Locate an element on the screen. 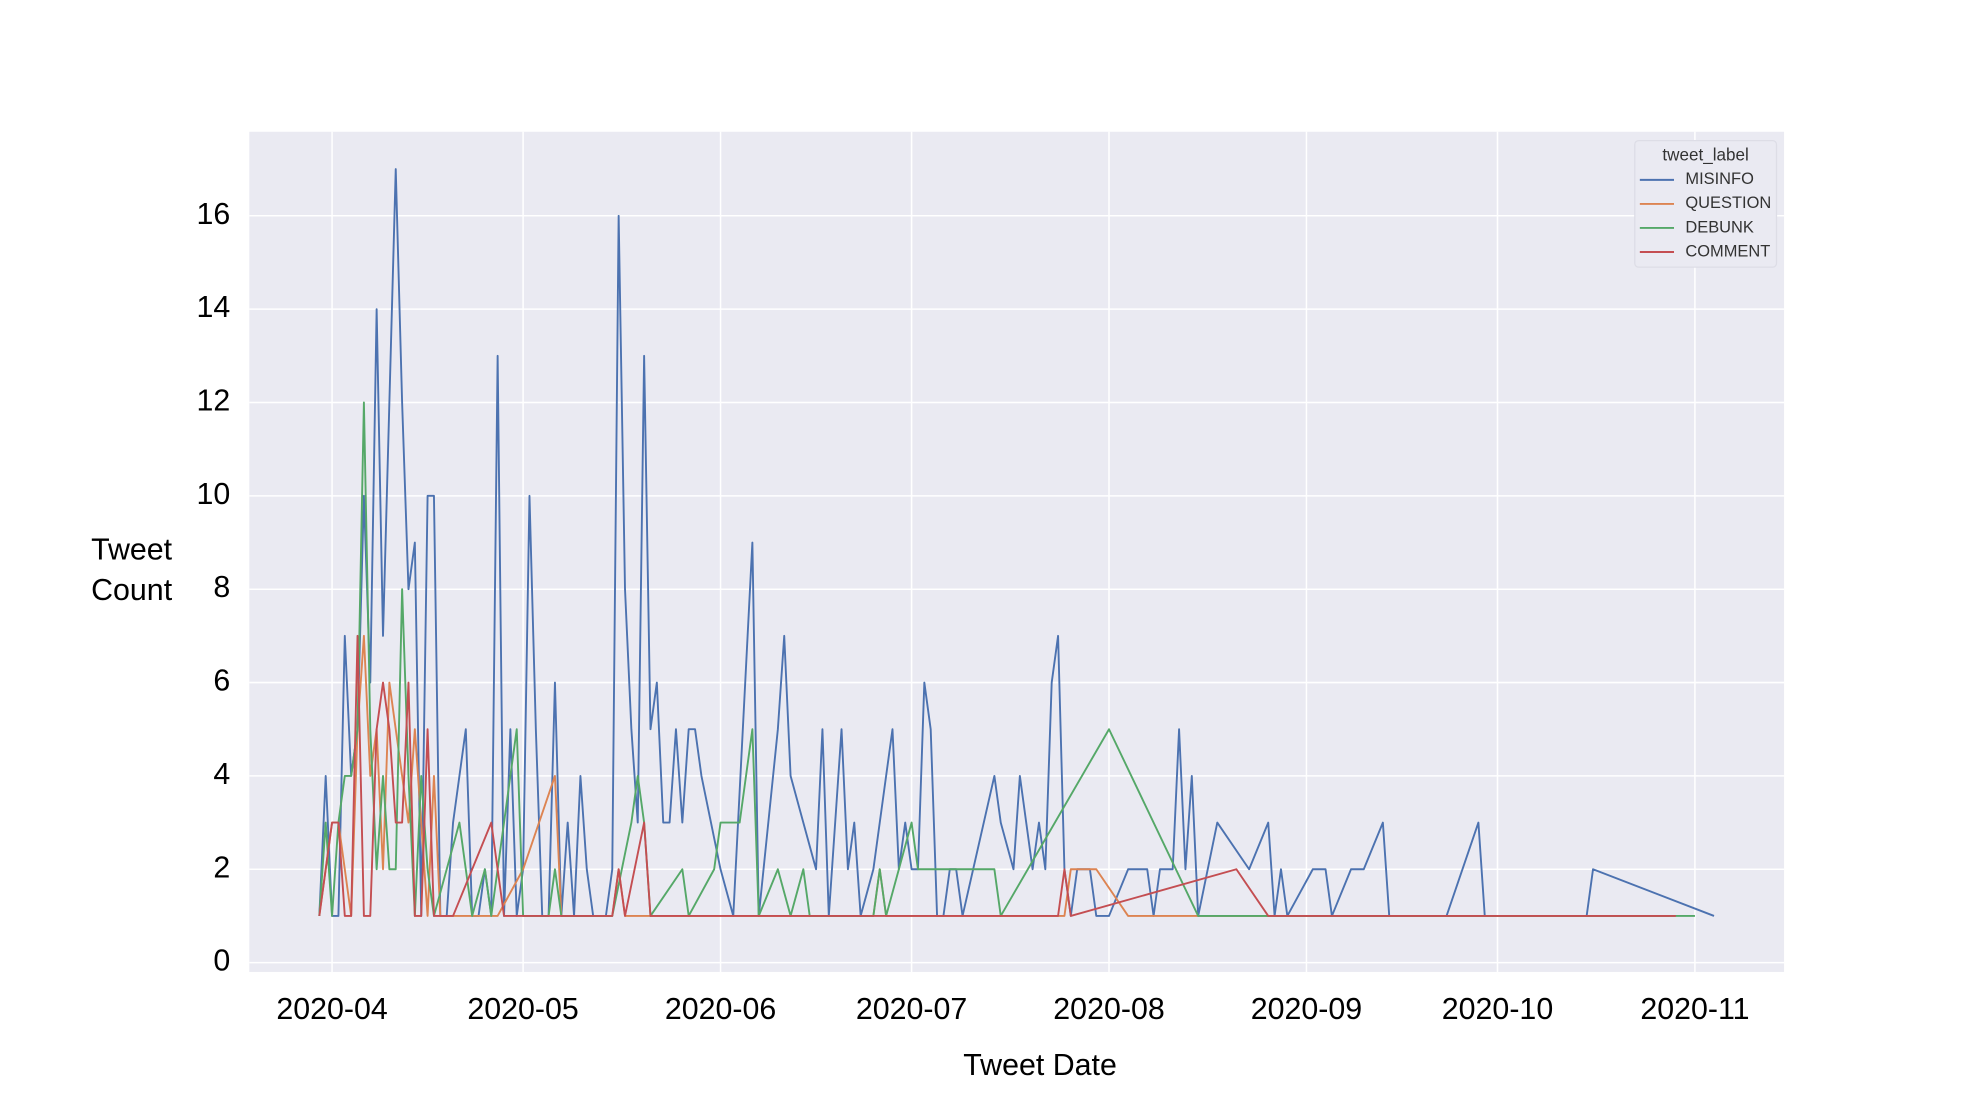 This screenshot has width=1984, height=1105. x-axis-title: Tweet Date is located at coordinates (1040, 1065).